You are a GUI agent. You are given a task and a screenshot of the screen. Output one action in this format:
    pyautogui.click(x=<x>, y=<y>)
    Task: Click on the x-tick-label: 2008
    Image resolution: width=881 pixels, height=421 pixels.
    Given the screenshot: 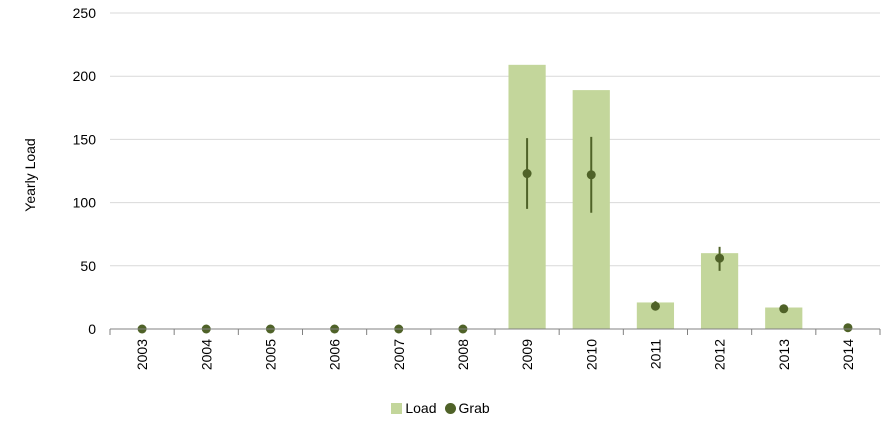 What is the action you would take?
    pyautogui.click(x=463, y=354)
    